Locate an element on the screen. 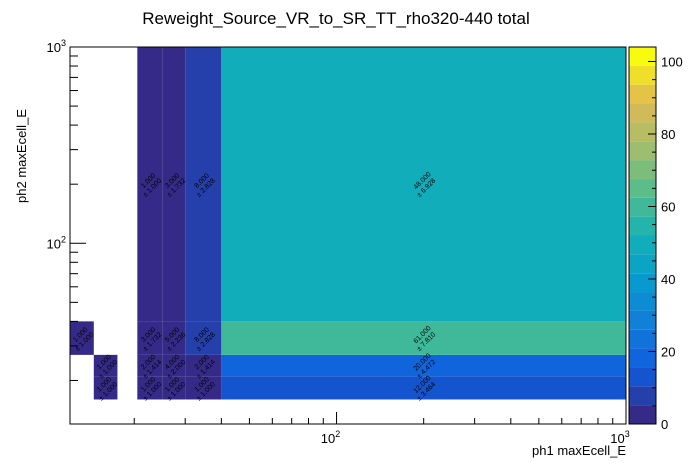 The height and width of the screenshot is (472, 696). cell-error-label: ± 10.149 is located at coordinates (7, 1).